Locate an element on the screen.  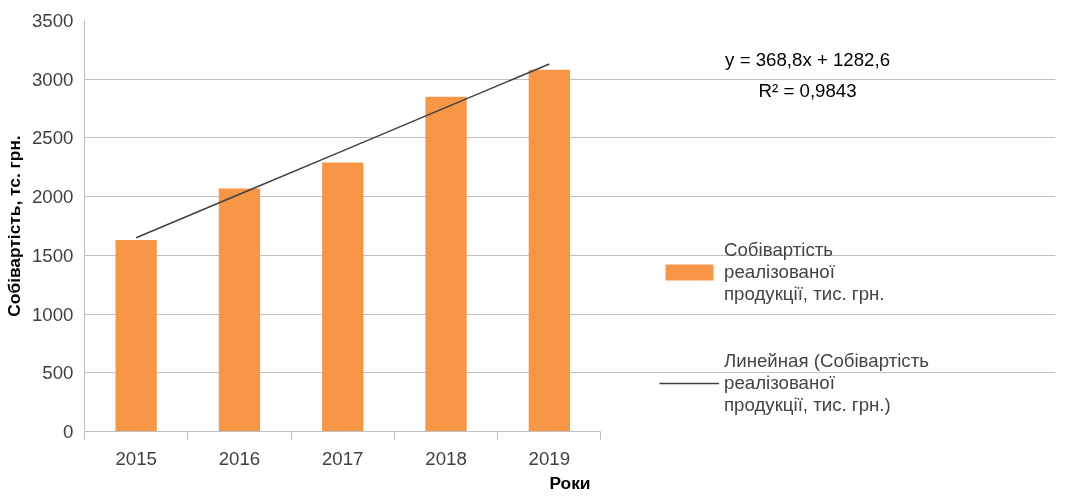
x-tick-label: 2015 is located at coordinates (136, 458).